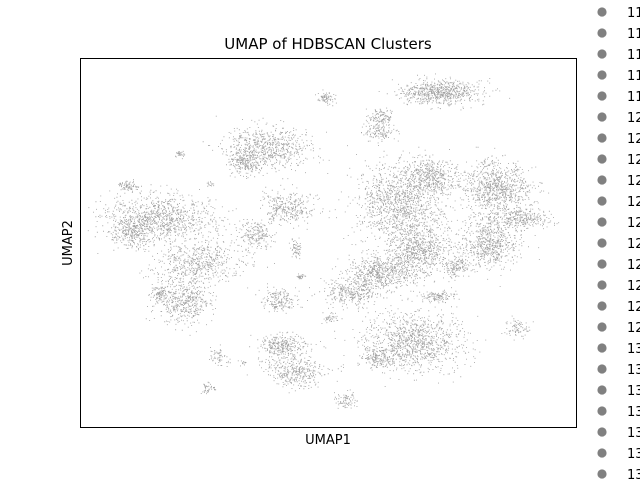 The height and width of the screenshot is (480, 640). I want to click on x-axis-label: UMAP1, so click(328, 440).